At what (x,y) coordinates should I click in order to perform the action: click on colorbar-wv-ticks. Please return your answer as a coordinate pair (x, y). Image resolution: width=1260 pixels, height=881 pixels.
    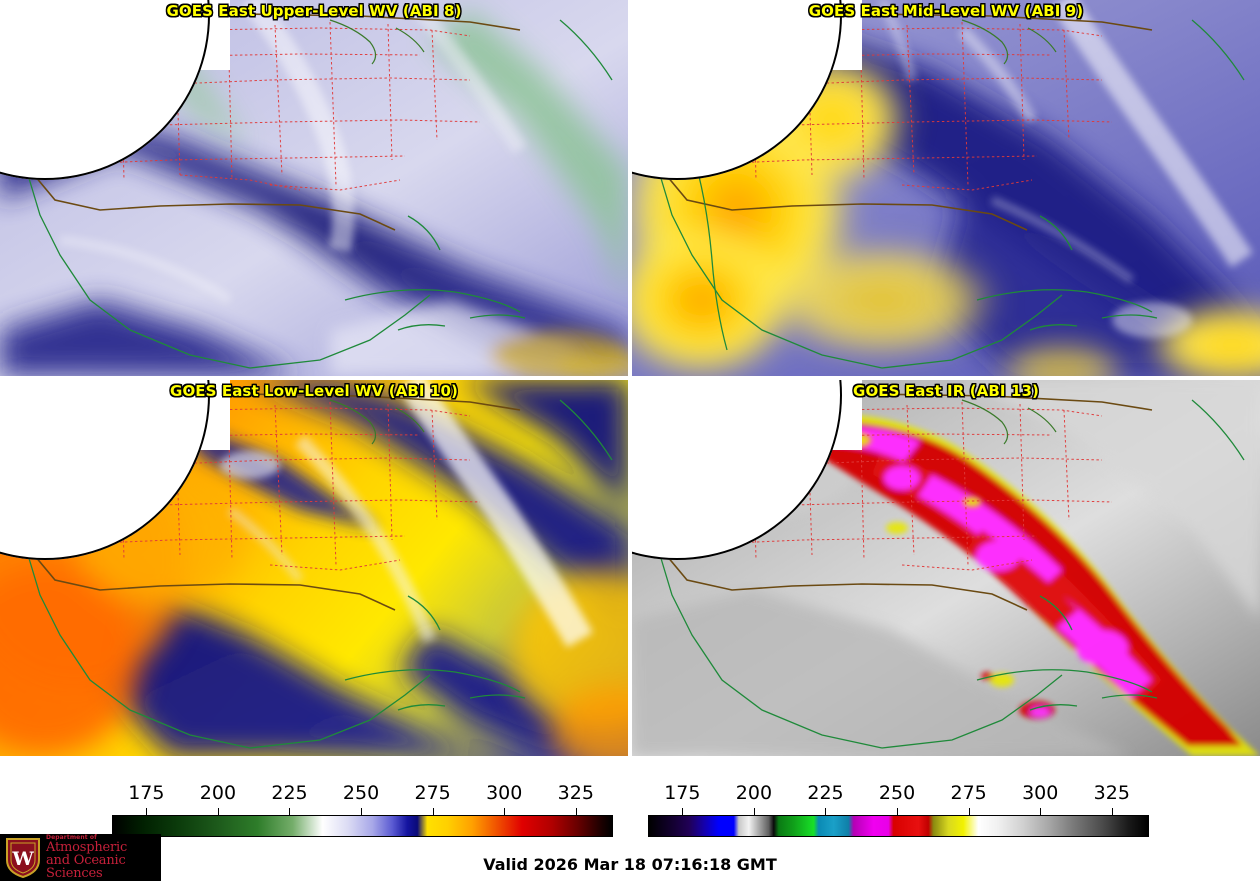
    Looking at the image, I should click on (362, 811).